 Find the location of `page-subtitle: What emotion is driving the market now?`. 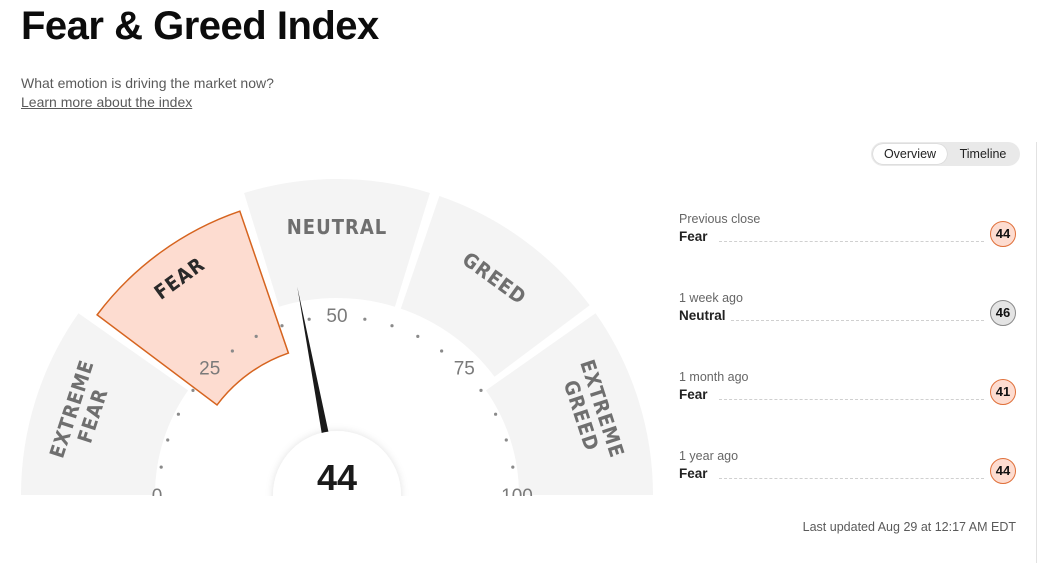

page-subtitle: What emotion is driving the market now? is located at coordinates (147, 83).